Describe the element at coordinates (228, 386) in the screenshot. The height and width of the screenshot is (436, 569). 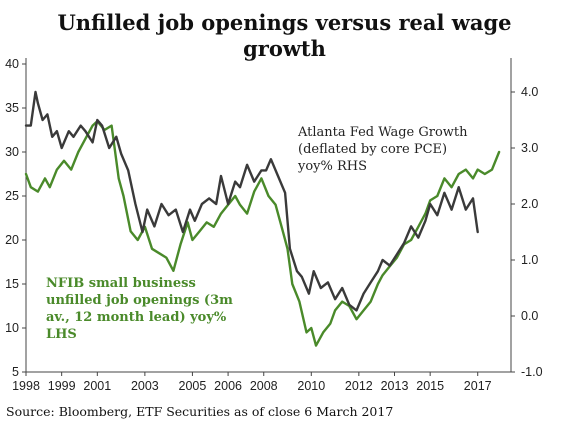
I see `x-tick-label: 2006` at that location.